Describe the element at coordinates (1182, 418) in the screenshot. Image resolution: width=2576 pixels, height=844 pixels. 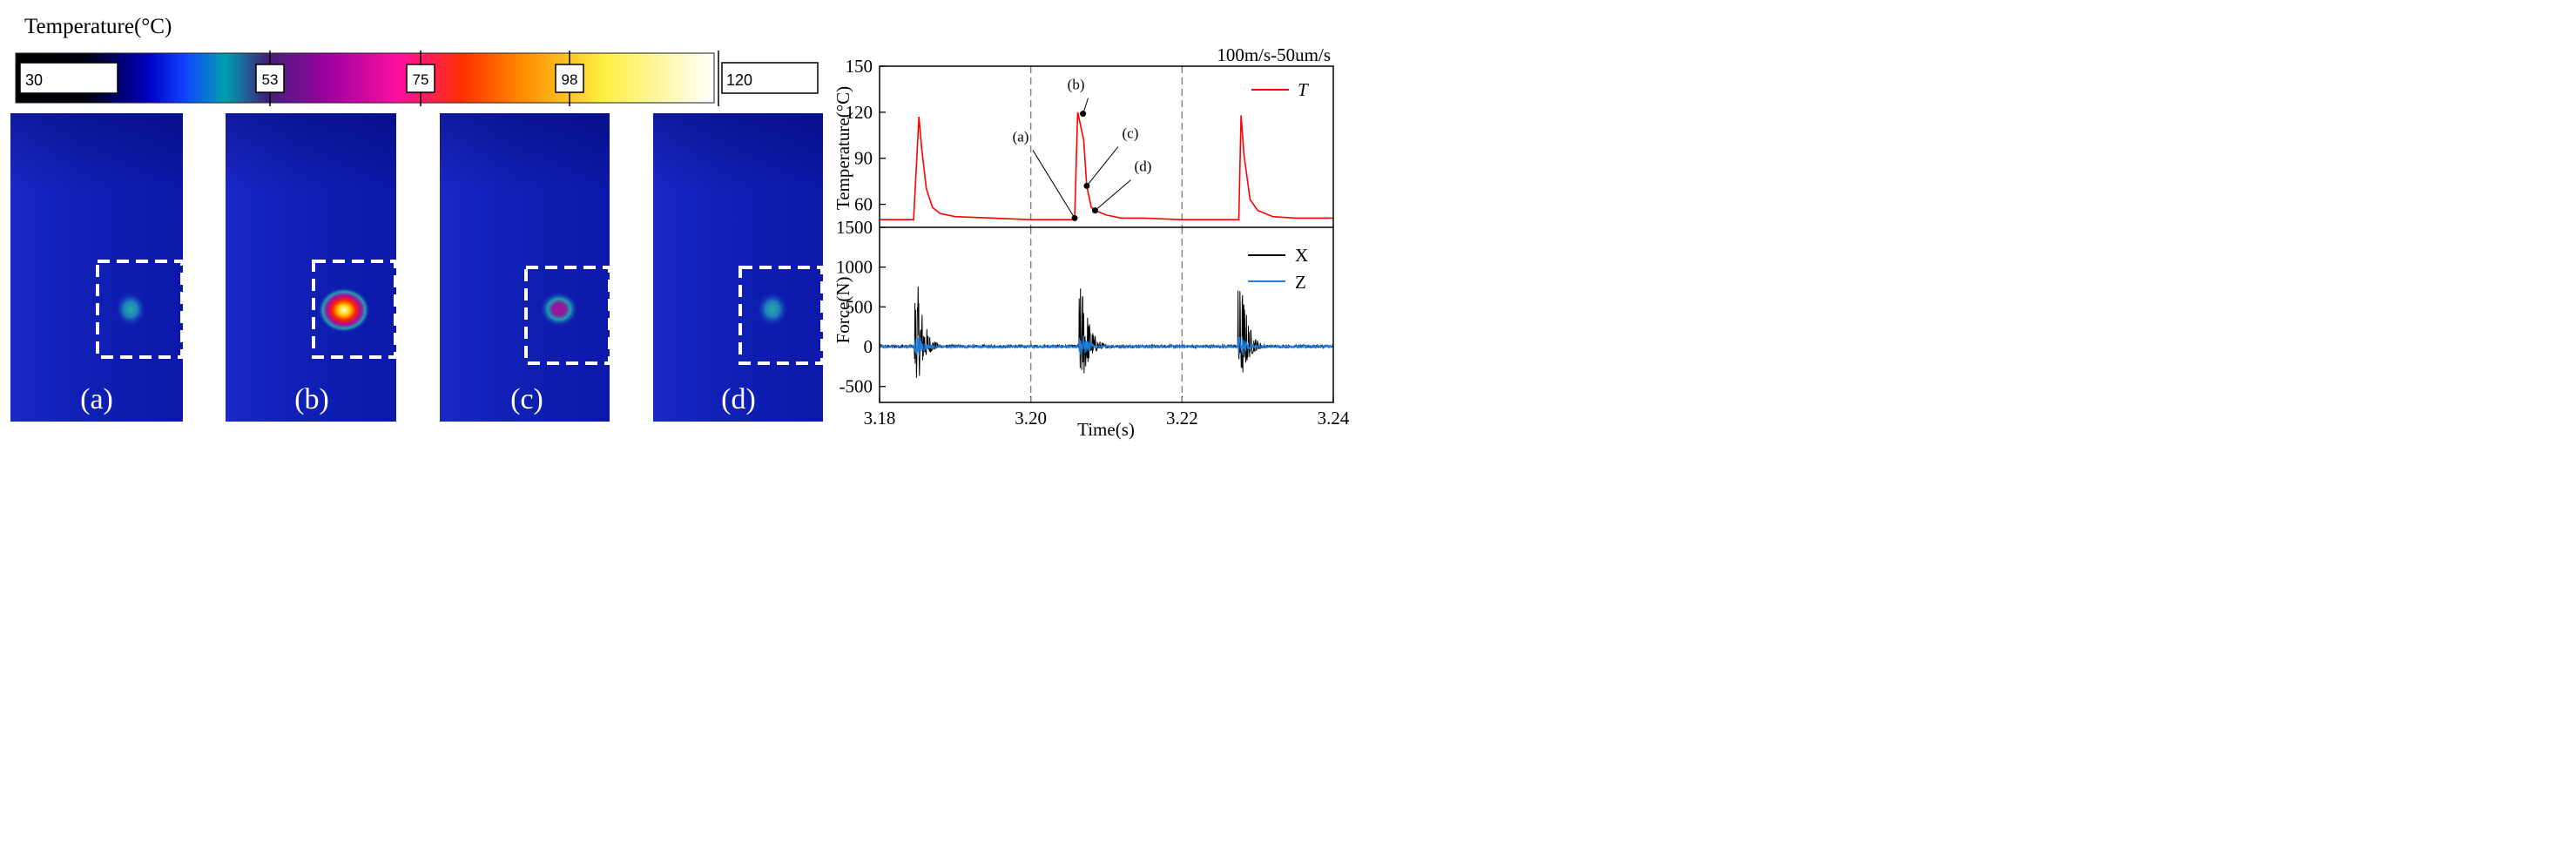
I see `time-x-tick-label: 3.22` at that location.